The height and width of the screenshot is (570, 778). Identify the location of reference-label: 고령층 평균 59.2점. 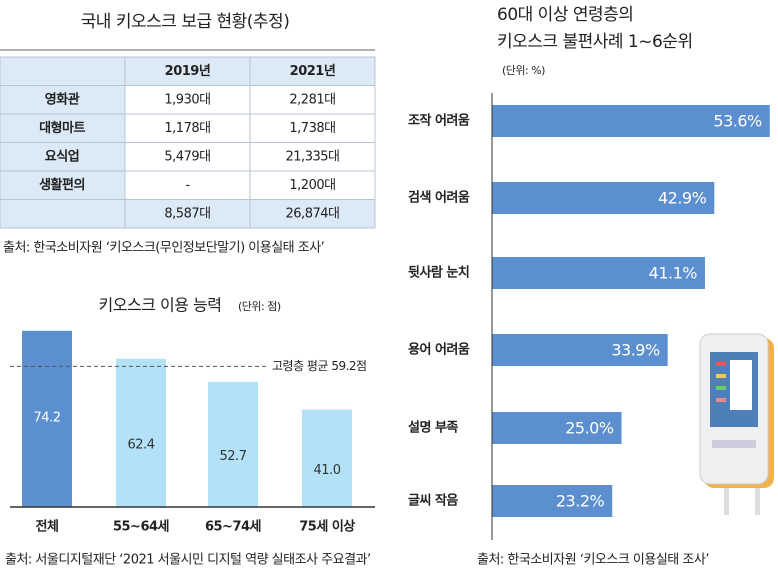
(319, 366).